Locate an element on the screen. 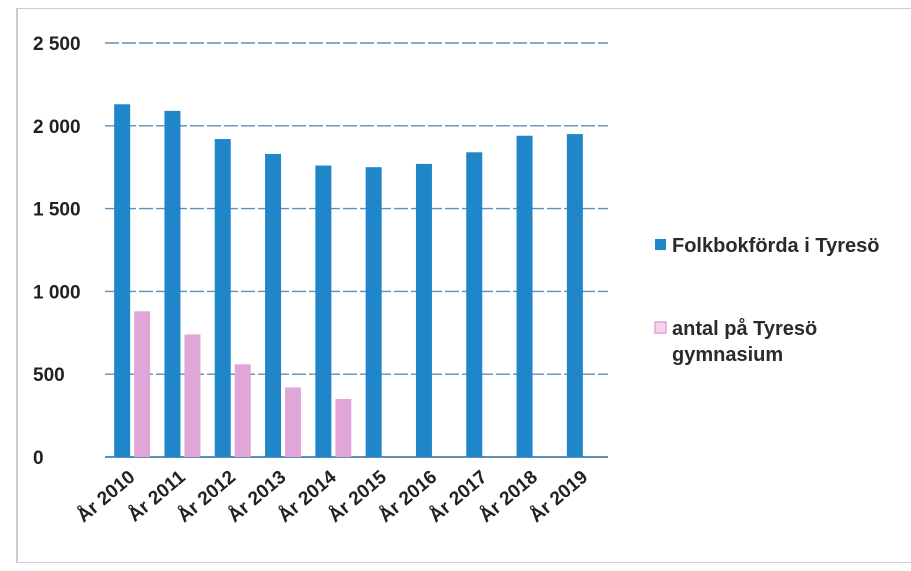 The height and width of the screenshot is (571, 911). y-tick-label: 0 is located at coordinates (38, 458).